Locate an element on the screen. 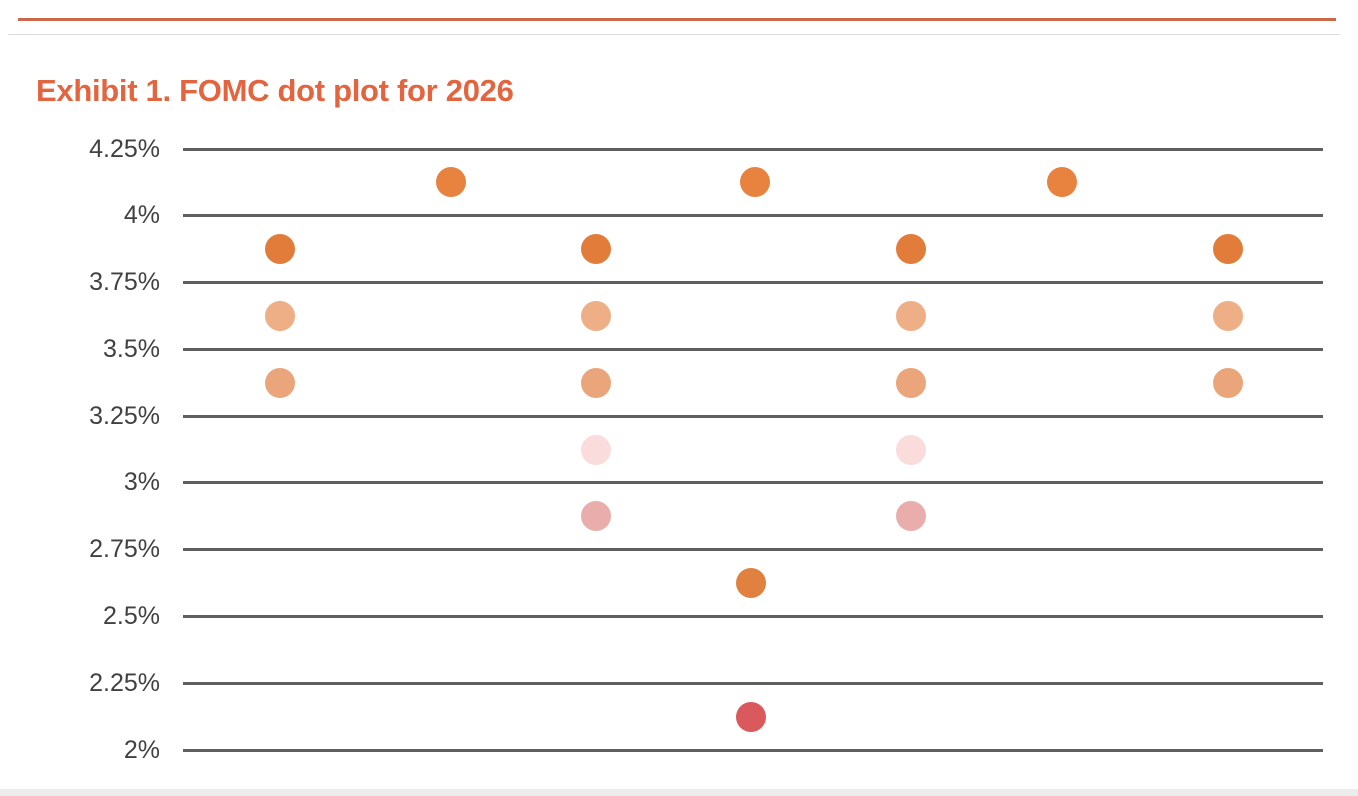 The width and height of the screenshot is (1358, 796). y-tick-label: 2.75% is located at coordinates (124, 549).